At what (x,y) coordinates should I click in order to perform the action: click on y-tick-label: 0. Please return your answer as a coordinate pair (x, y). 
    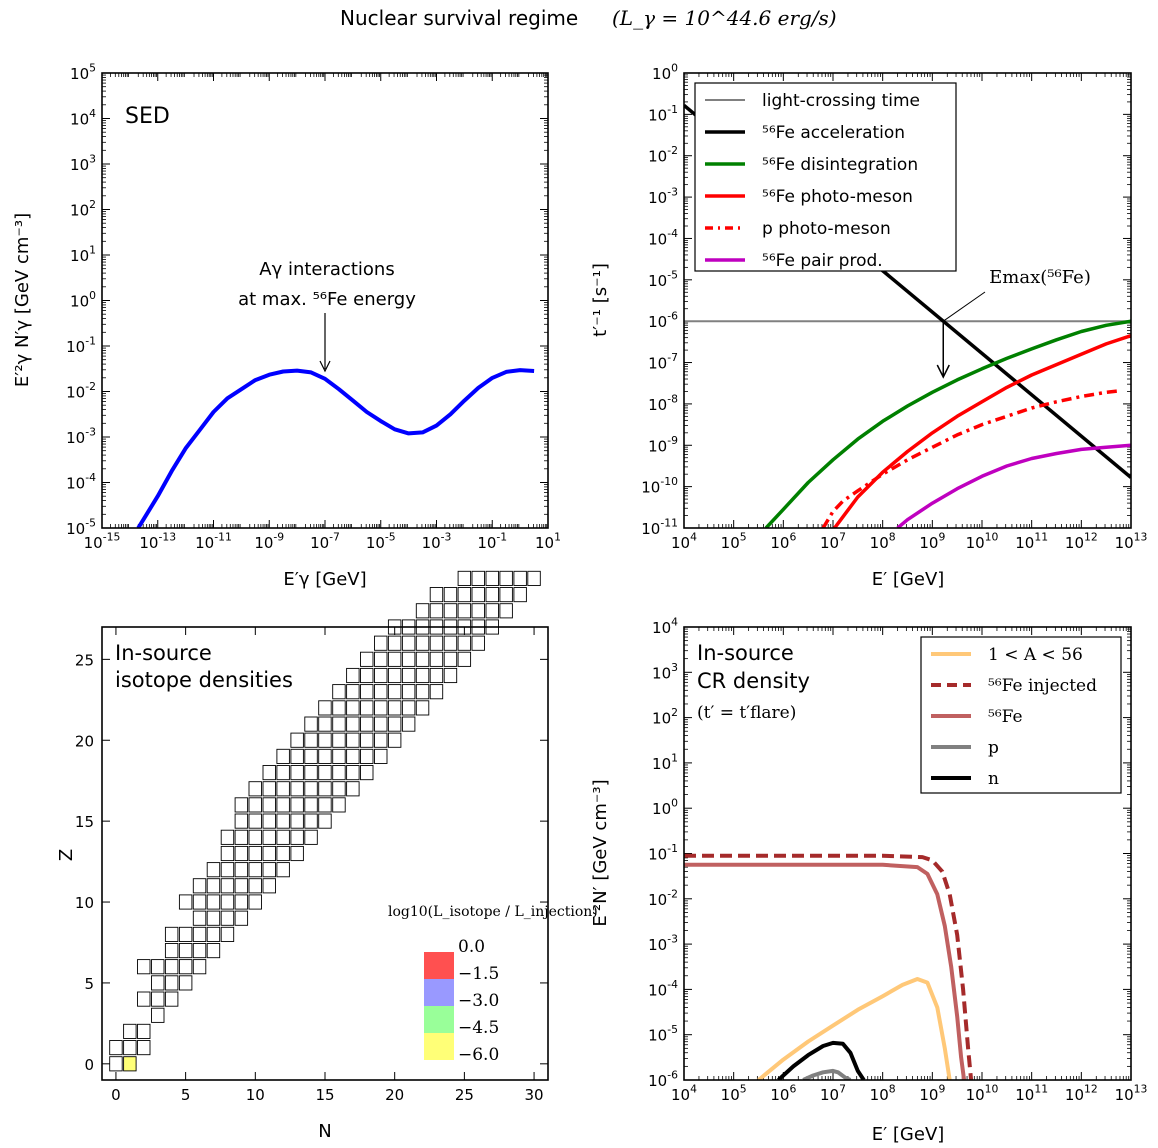
    Looking at the image, I should click on (89, 1065).